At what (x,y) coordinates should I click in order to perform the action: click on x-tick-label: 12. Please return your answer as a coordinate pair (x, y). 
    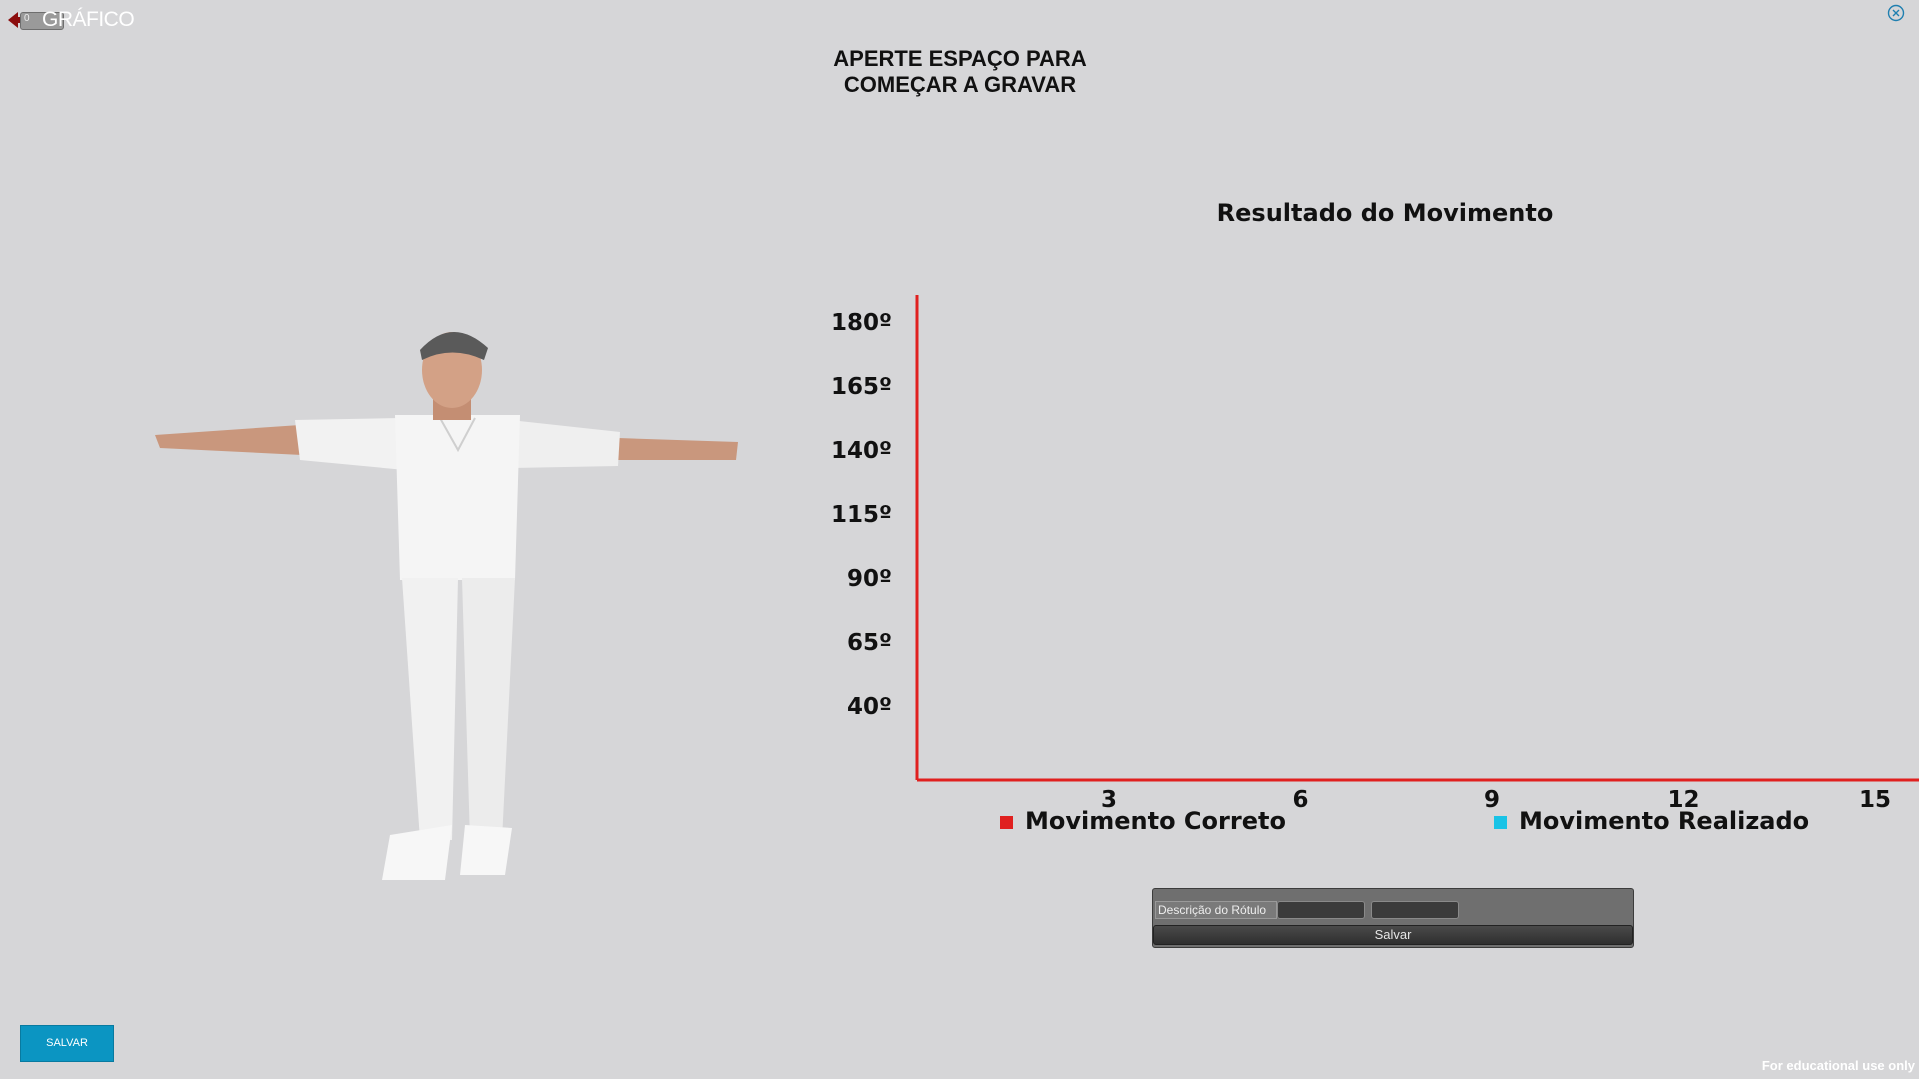
    Looking at the image, I should click on (1683, 800).